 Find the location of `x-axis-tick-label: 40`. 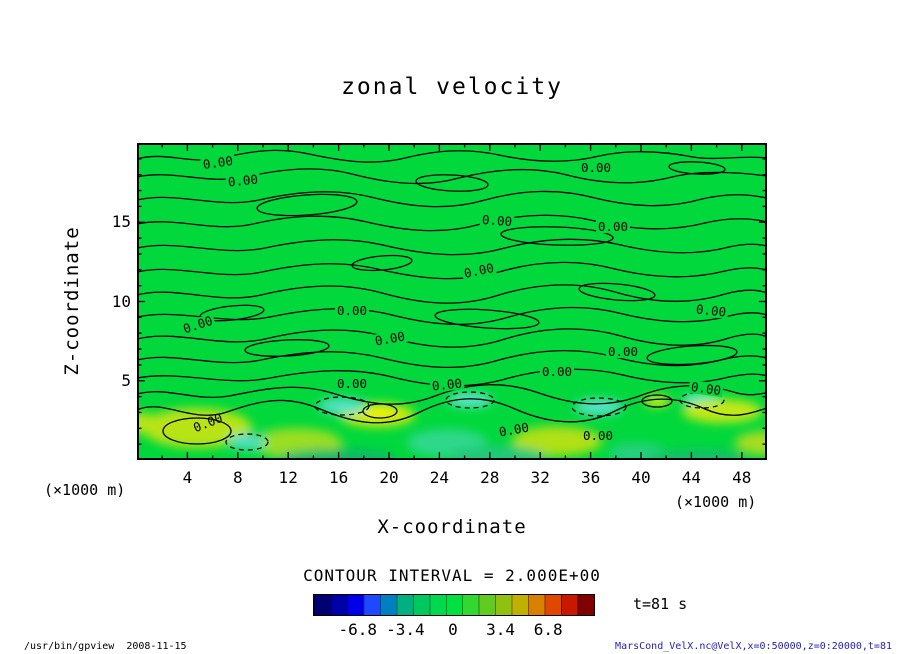

x-axis-tick-label: 40 is located at coordinates (641, 477).